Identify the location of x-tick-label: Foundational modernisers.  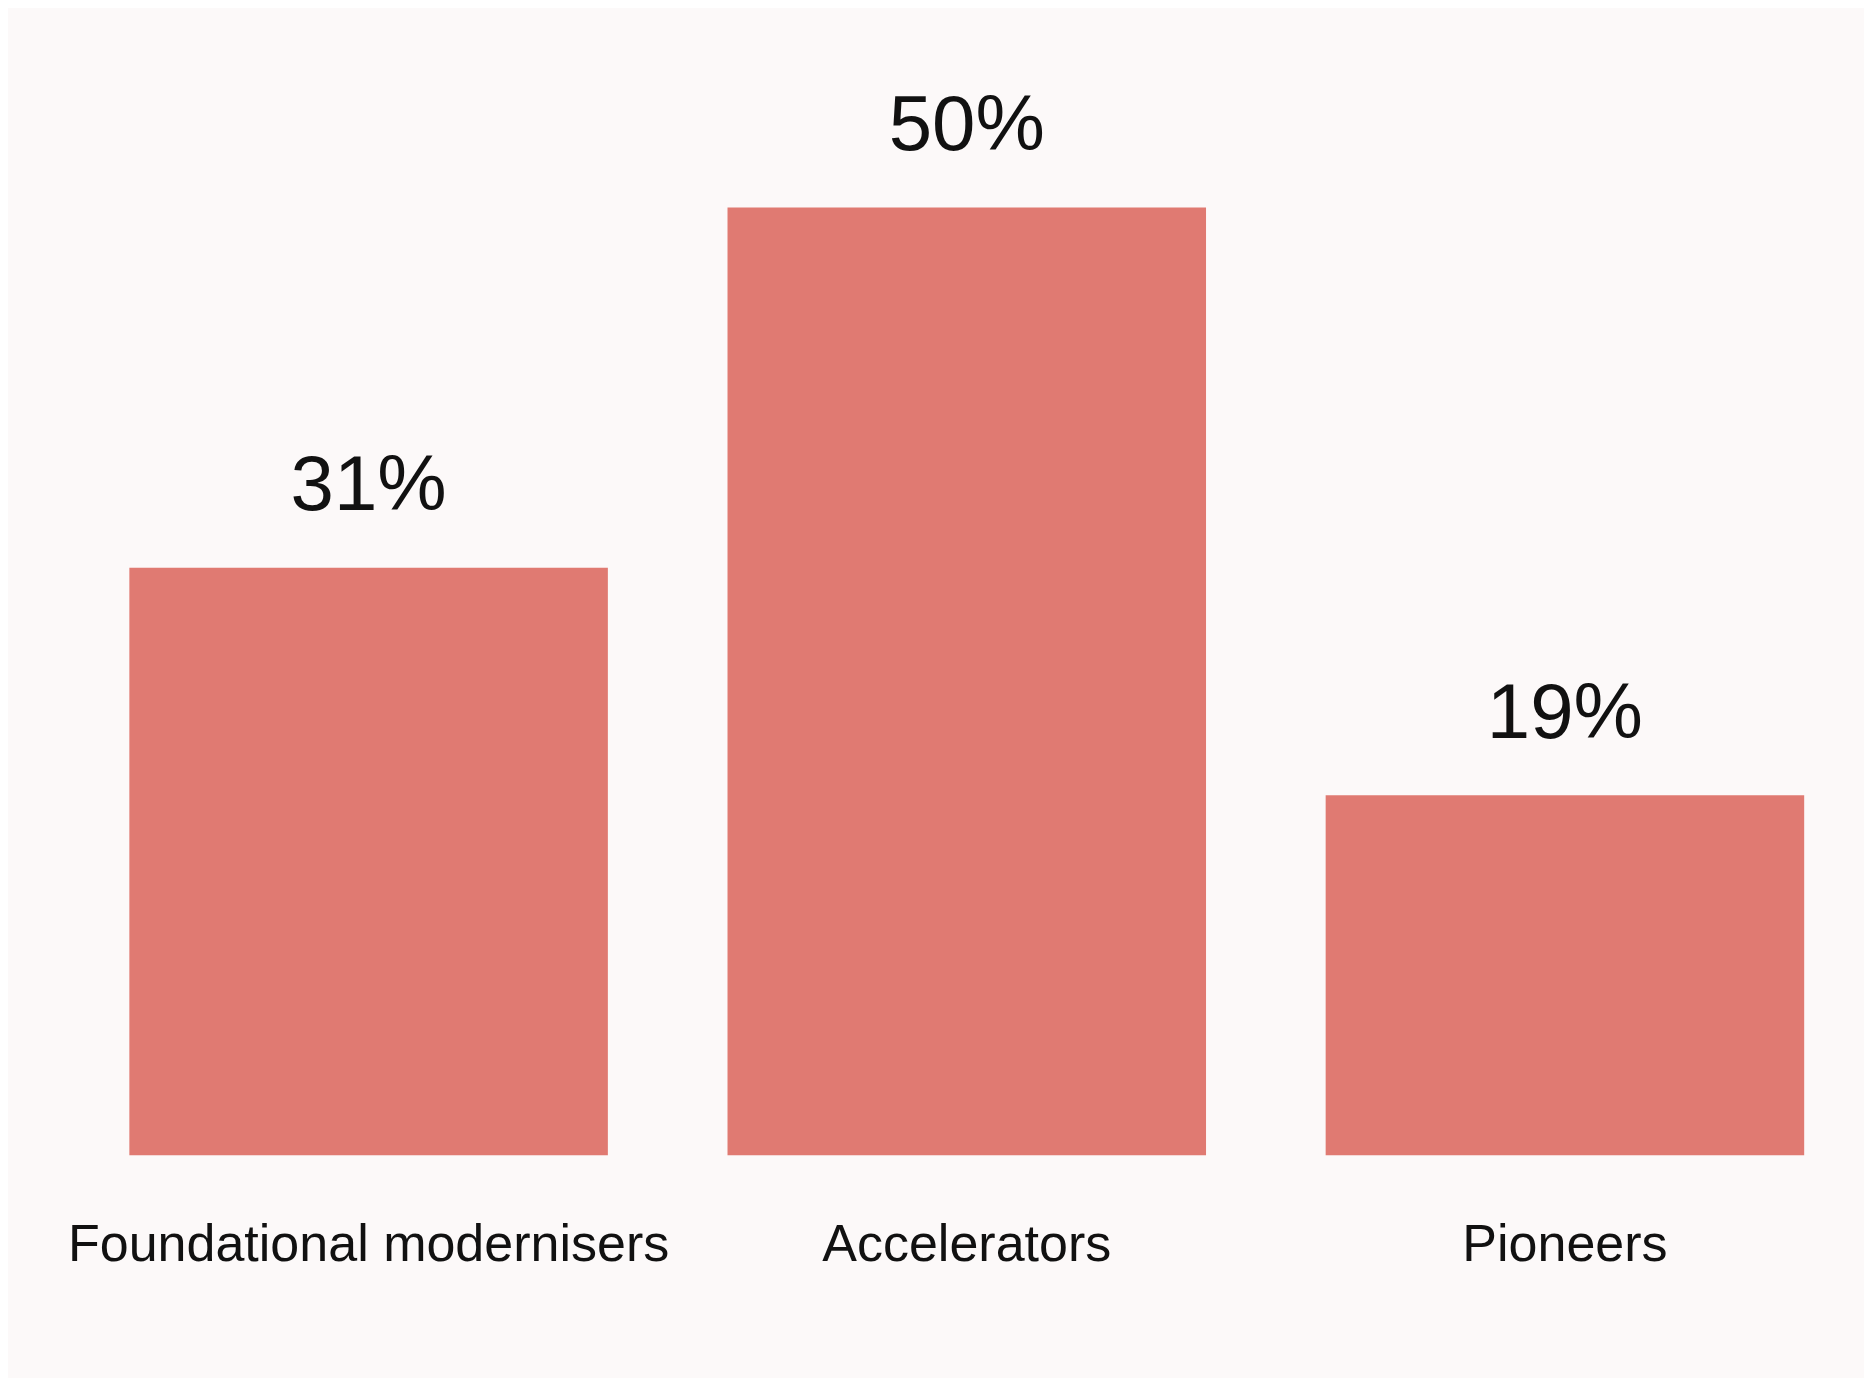
(369, 1243).